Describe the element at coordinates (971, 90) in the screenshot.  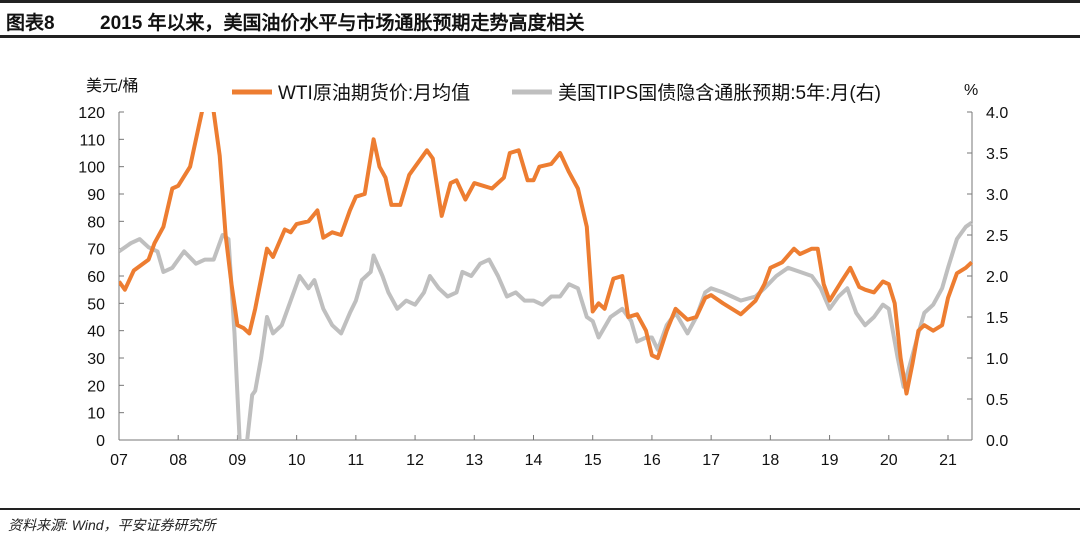
I see `right-axis-unit: %` at that location.